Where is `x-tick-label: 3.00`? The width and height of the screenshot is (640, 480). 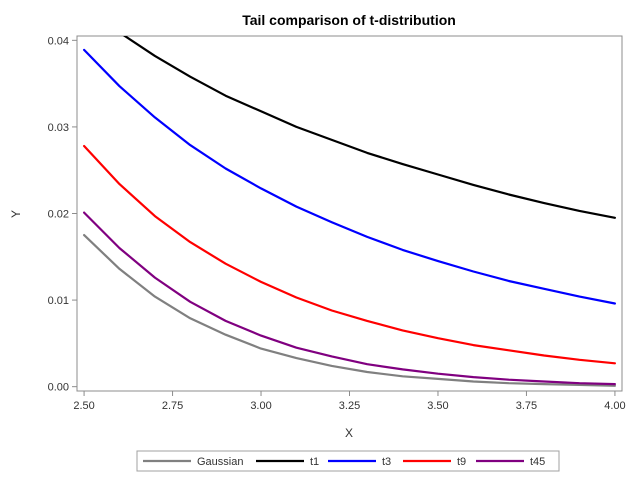
x-tick-label: 3.00 is located at coordinates (260, 406).